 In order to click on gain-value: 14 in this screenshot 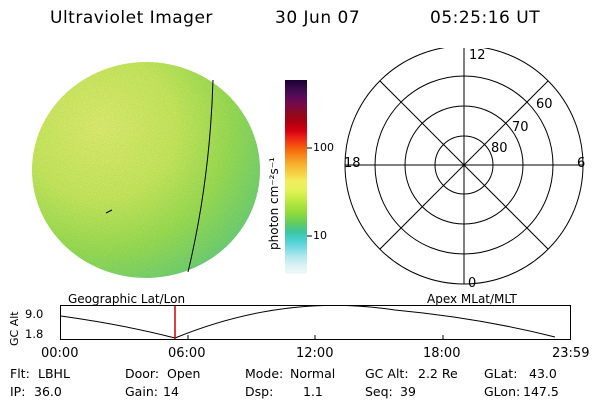, I will do `click(171, 391)`.